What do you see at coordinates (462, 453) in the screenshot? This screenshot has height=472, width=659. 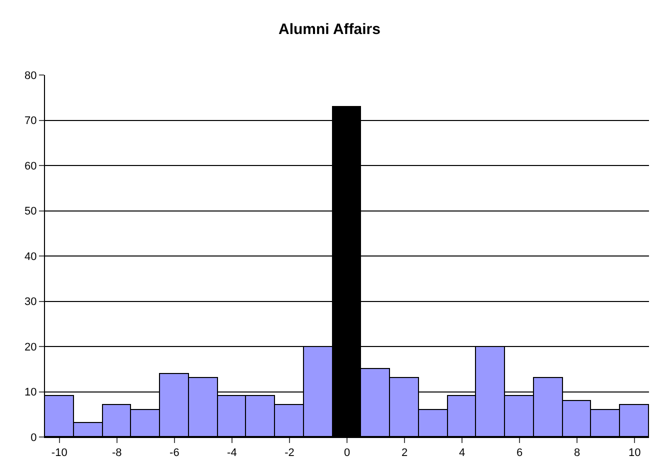 I see `x-tick-label: 4` at bounding box center [462, 453].